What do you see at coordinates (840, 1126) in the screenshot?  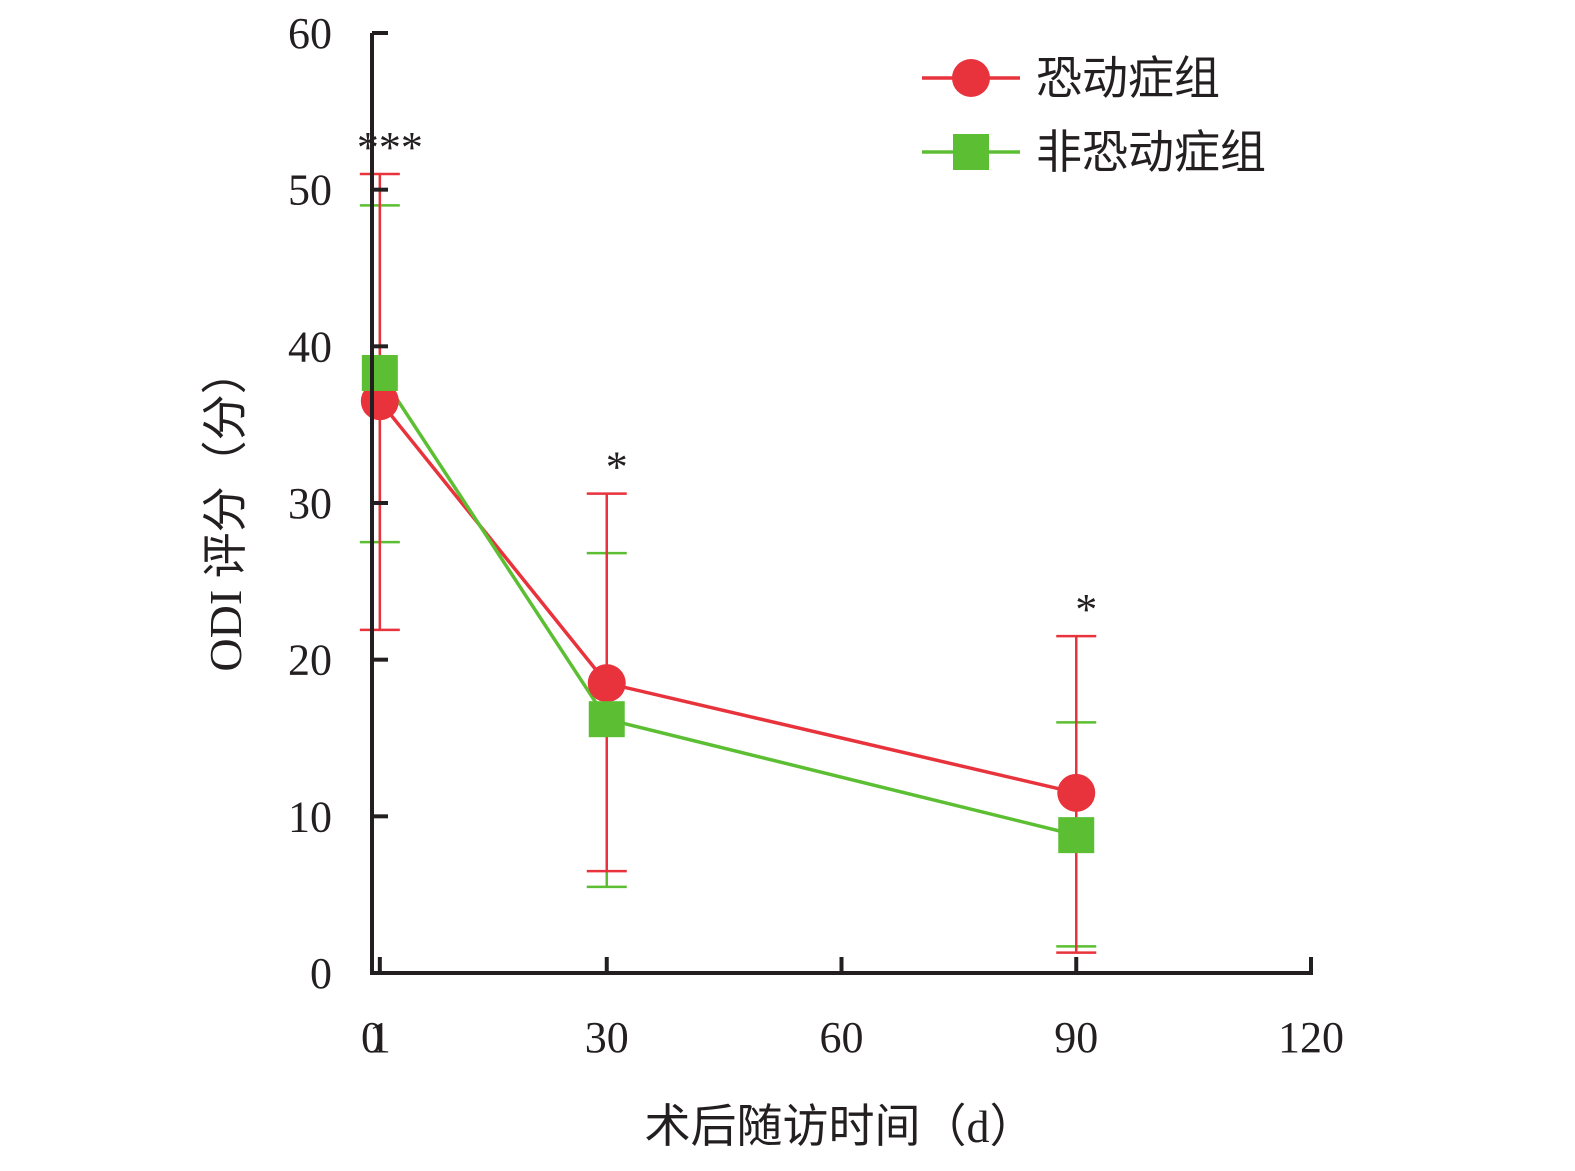 I see `x-axis-title: 术后随访时间（d）` at bounding box center [840, 1126].